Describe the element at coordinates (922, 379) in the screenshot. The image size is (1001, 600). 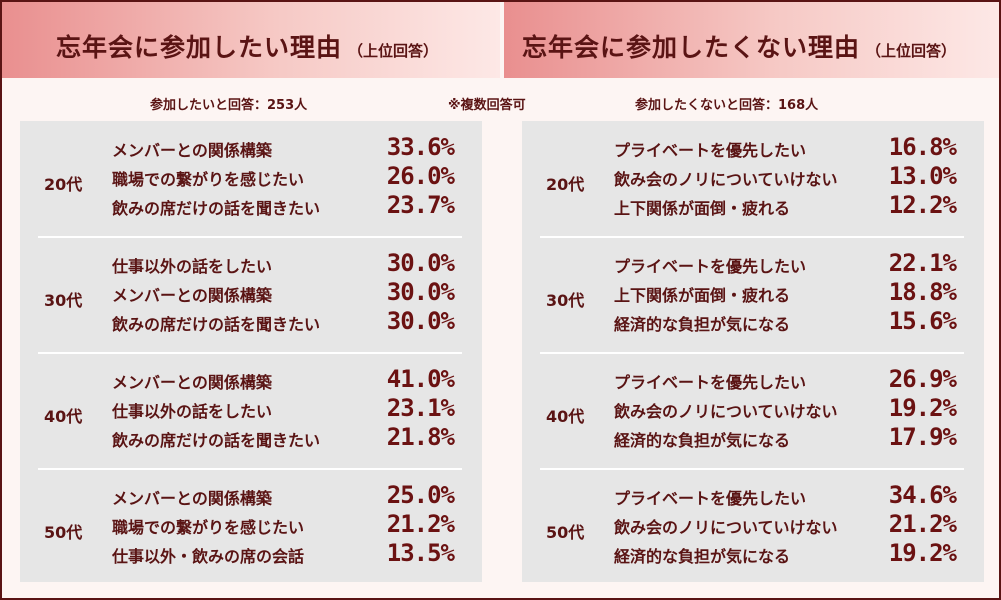
I see `reason-percentage: 26.9%` at that location.